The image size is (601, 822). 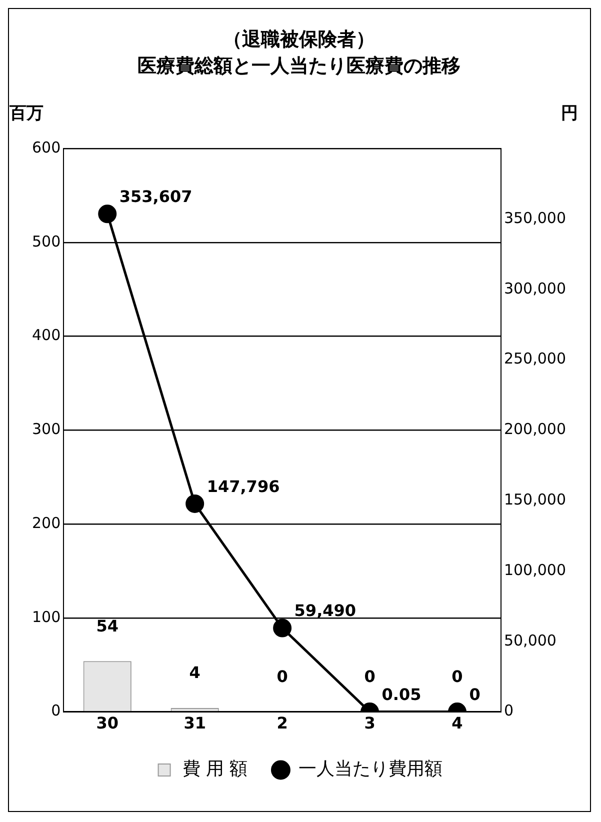 I want to click on y2-tick-label: 150,000, so click(x=535, y=499).